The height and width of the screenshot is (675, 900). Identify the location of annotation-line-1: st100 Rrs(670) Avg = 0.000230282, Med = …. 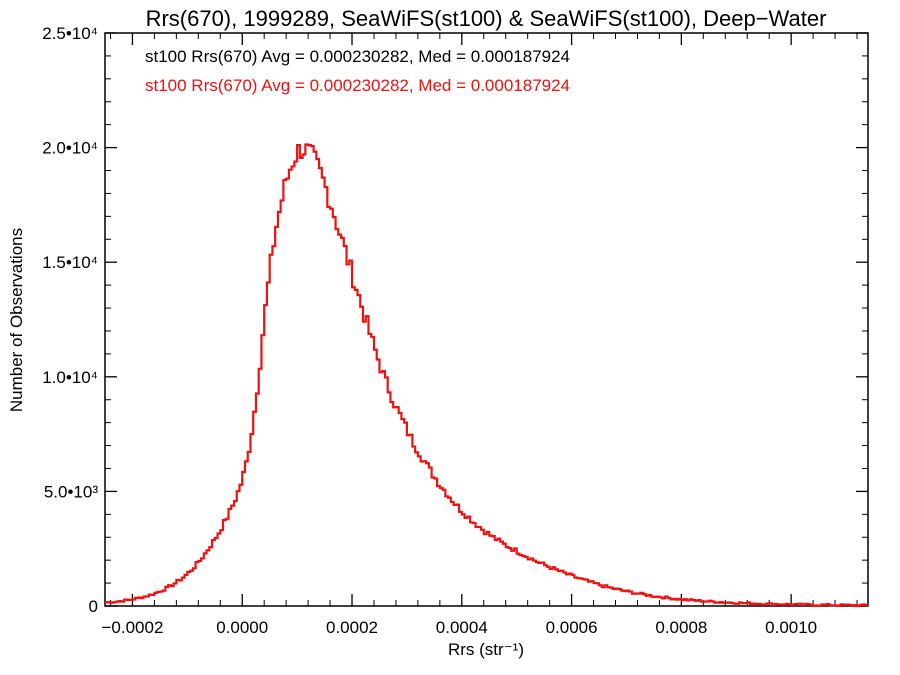
(357, 56).